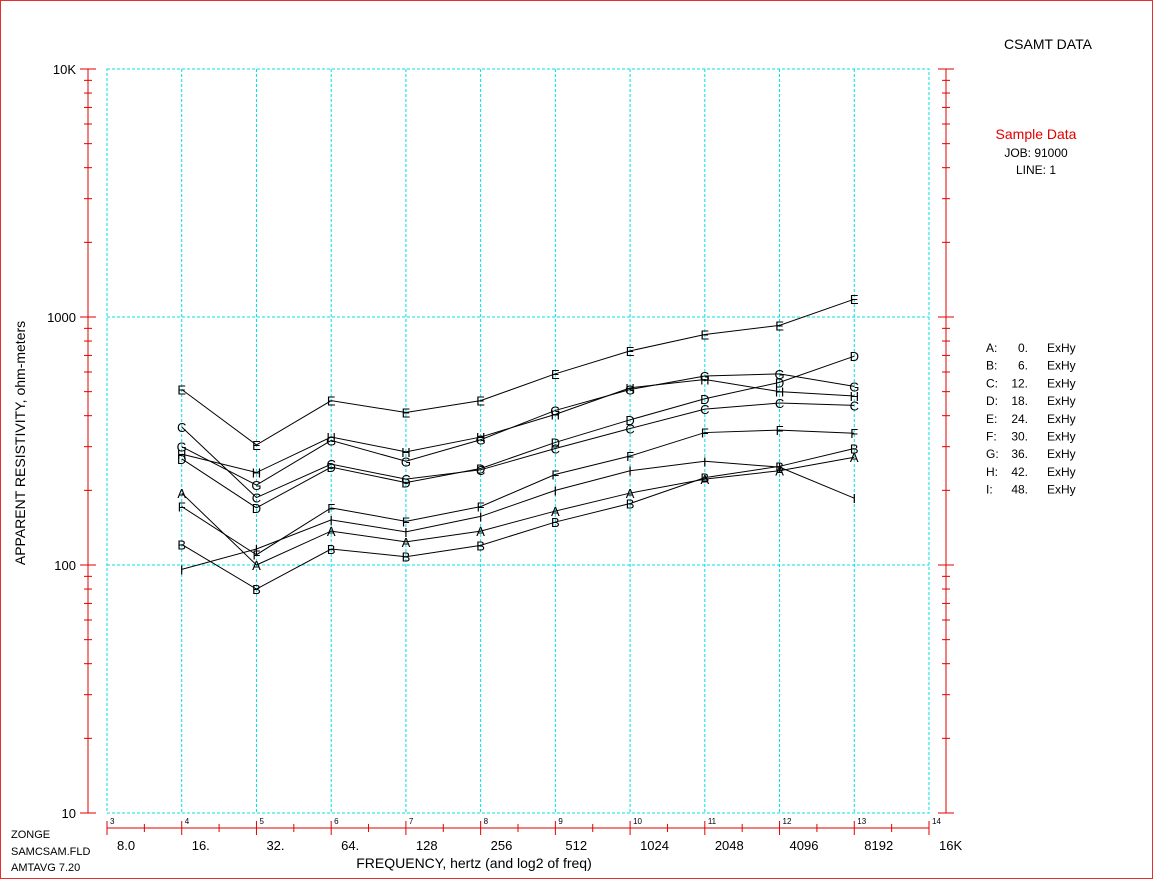 The image size is (1153, 879). I want to click on series-line-B, so click(518, 518).